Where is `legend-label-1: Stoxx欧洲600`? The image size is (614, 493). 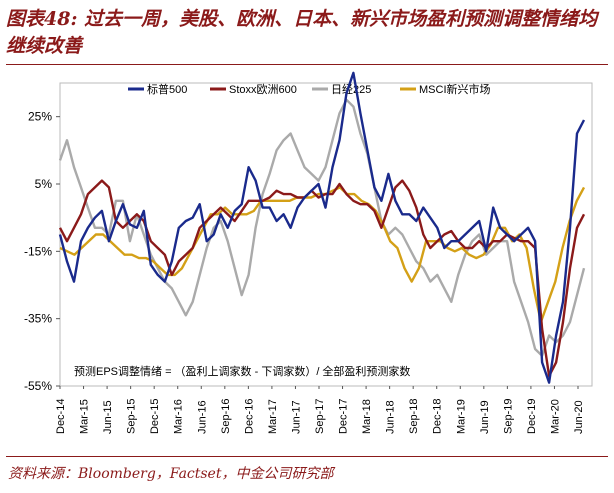 legend-label-1: Stoxx欧洲600 is located at coordinates (263, 89).